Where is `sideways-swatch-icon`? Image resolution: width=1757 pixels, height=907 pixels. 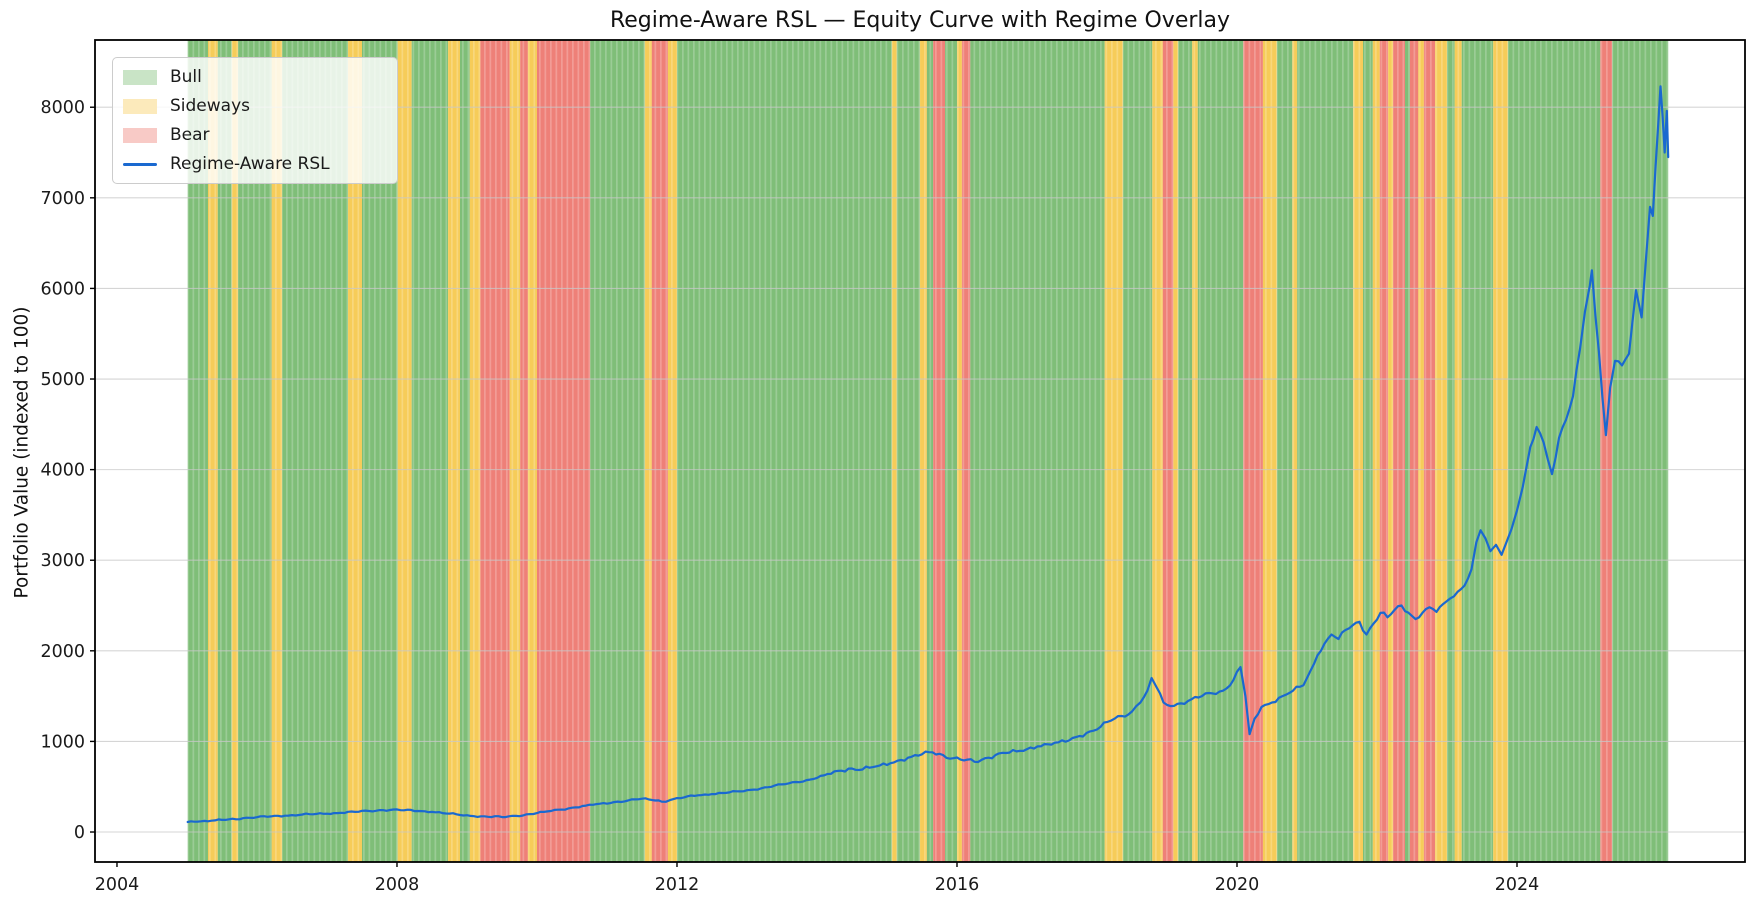 sideways-swatch-icon is located at coordinates (140, 106).